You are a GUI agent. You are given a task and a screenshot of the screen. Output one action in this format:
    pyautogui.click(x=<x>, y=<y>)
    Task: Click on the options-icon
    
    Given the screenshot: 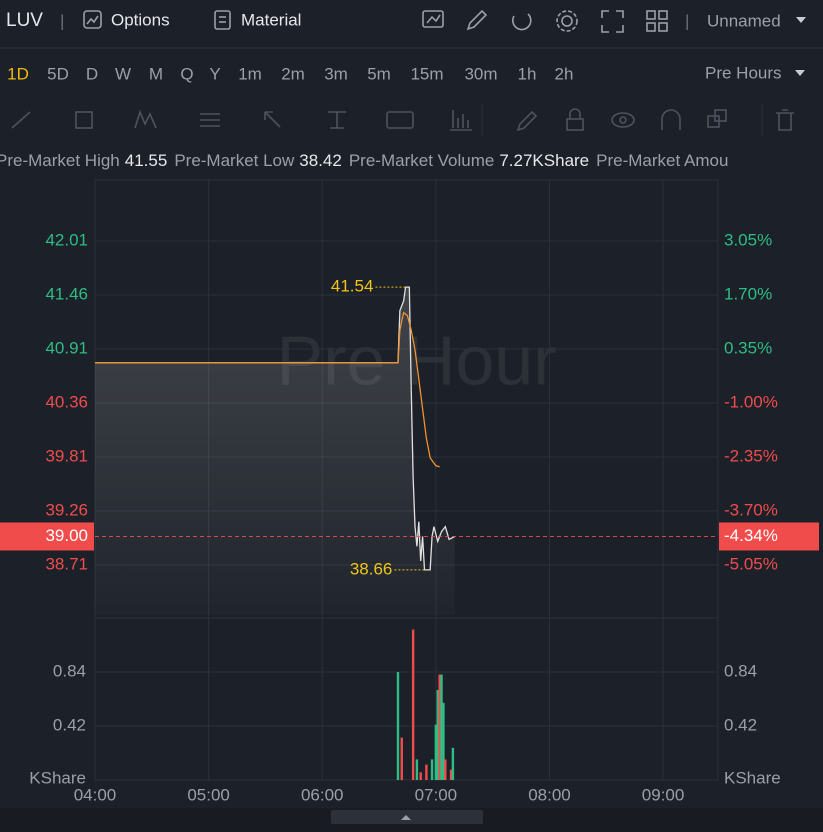 What is the action you would take?
    pyautogui.click(x=92, y=19)
    